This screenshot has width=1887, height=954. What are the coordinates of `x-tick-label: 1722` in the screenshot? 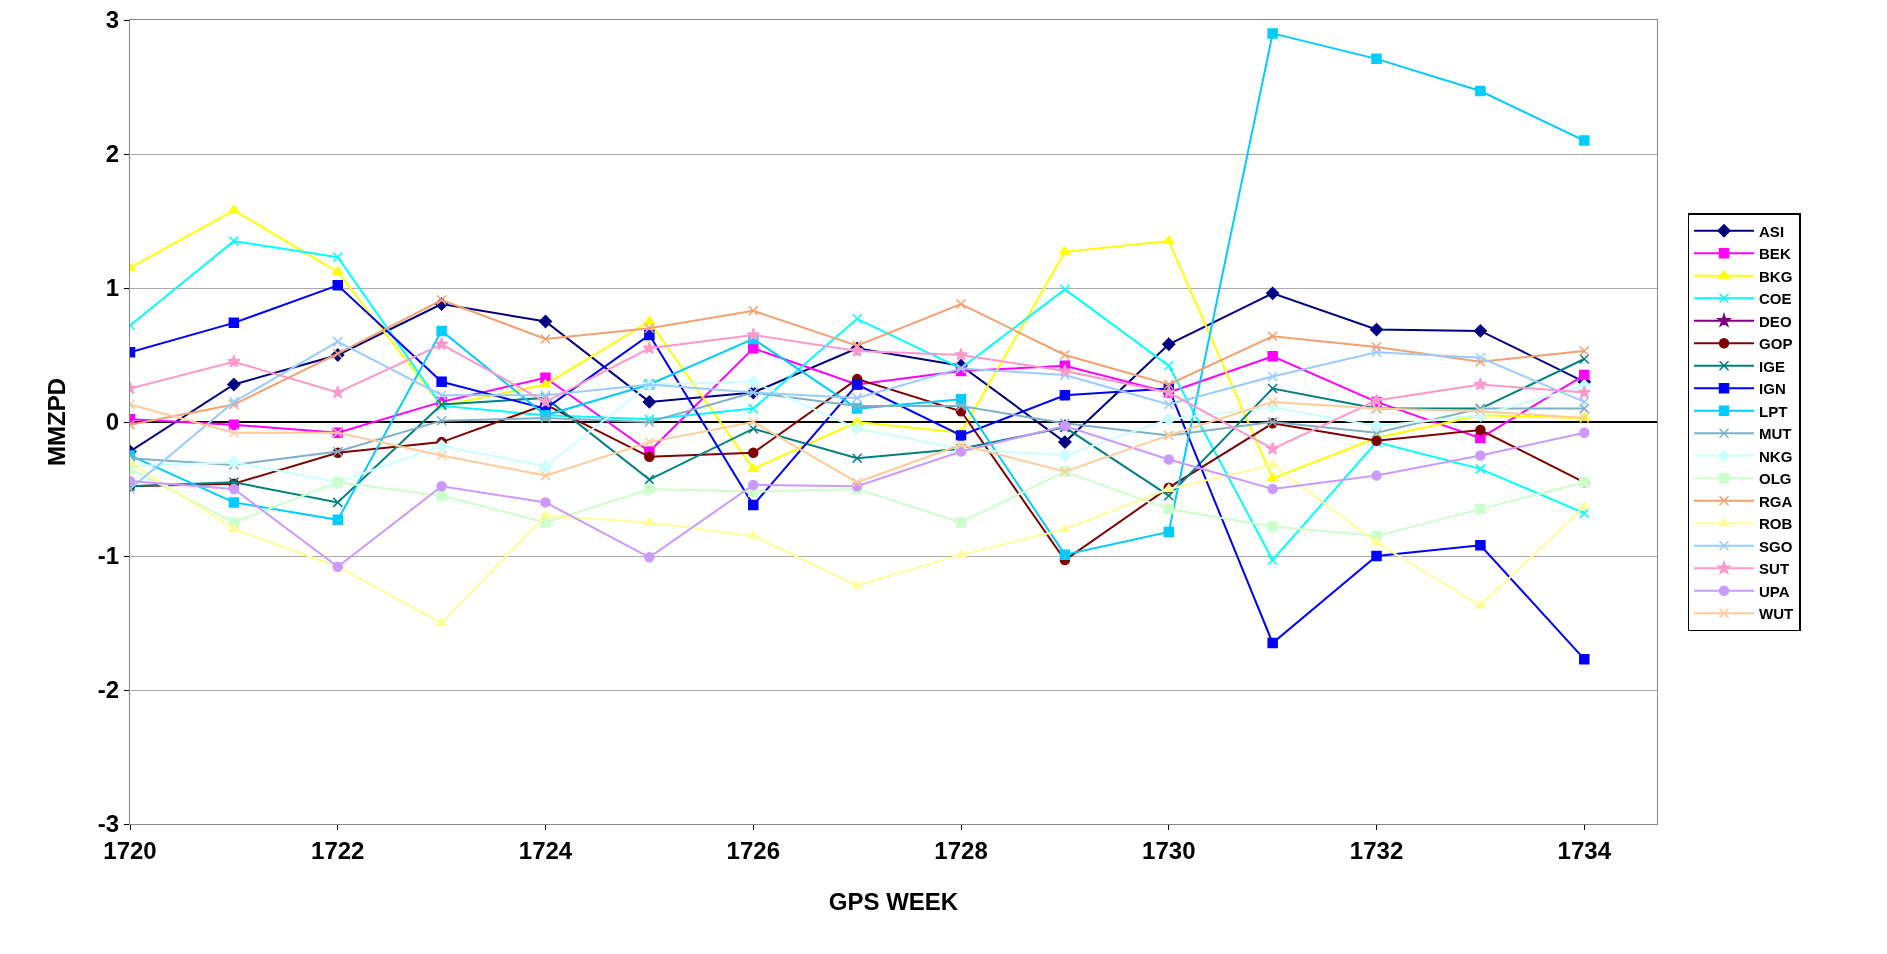 It's located at (338, 850).